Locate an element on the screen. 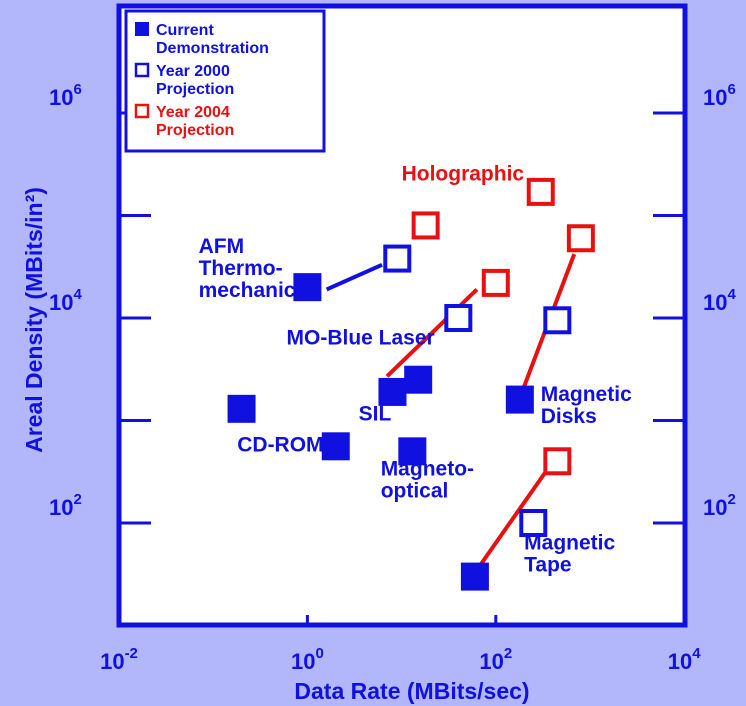 This screenshot has width=746, height=706. x-tick-label: 10⁰ is located at coordinates (307, 659).